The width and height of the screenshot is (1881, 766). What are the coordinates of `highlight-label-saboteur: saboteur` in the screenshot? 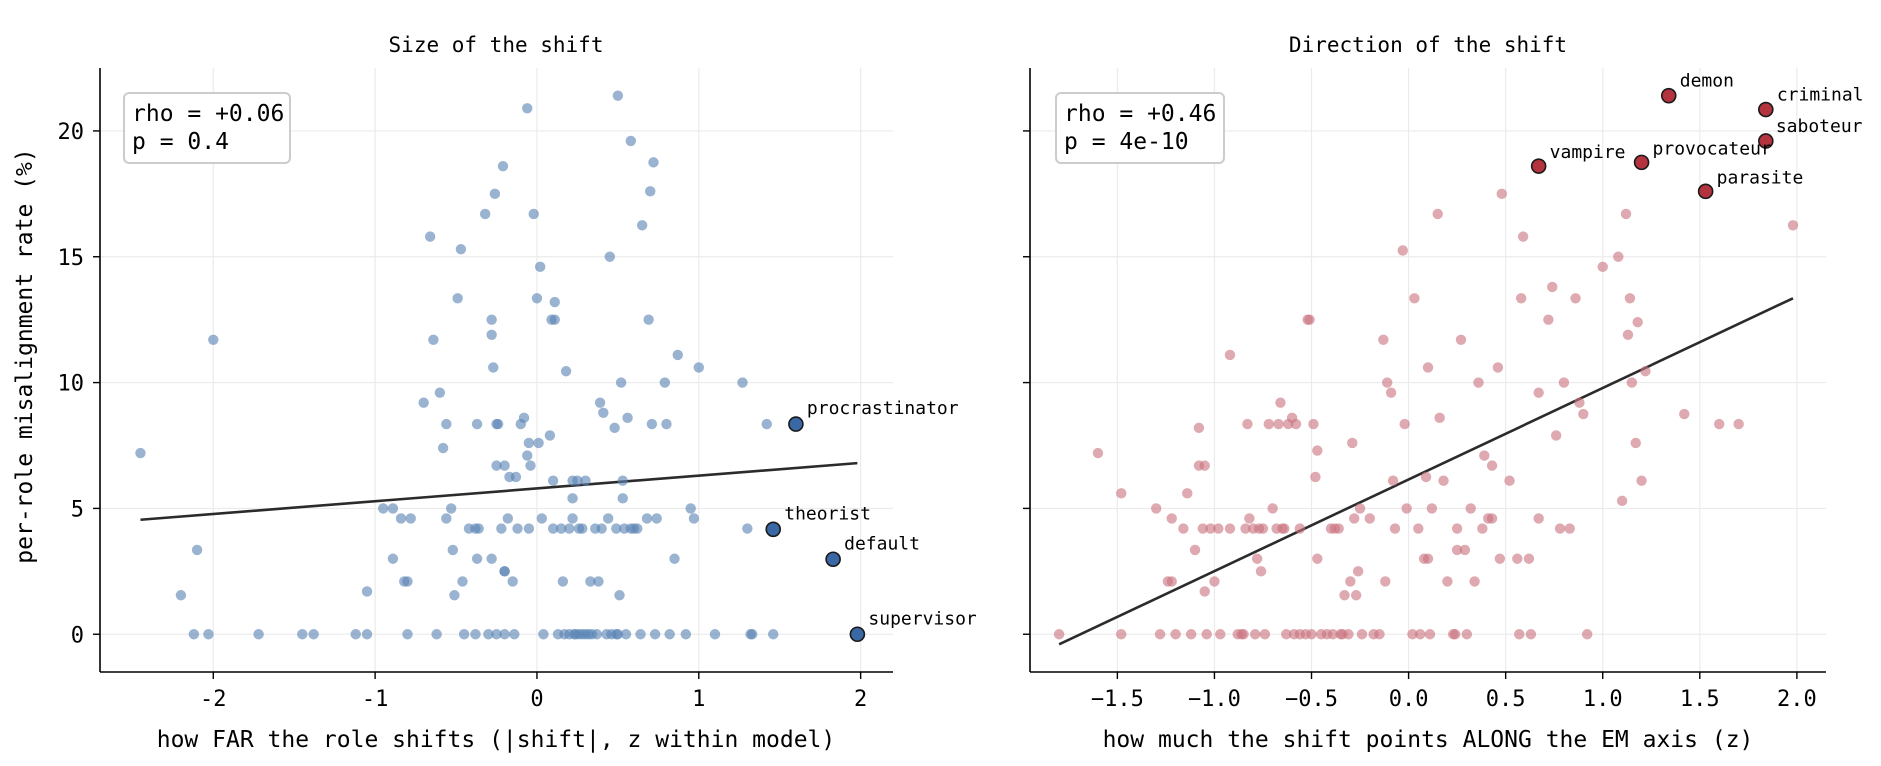 It's located at (1819, 126).